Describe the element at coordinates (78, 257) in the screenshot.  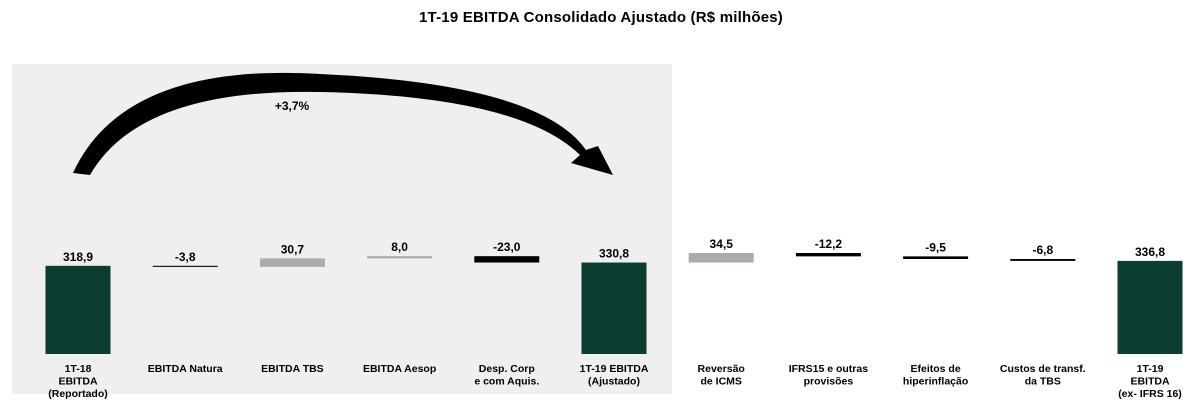
I see `value-label-0: 318,9` at that location.